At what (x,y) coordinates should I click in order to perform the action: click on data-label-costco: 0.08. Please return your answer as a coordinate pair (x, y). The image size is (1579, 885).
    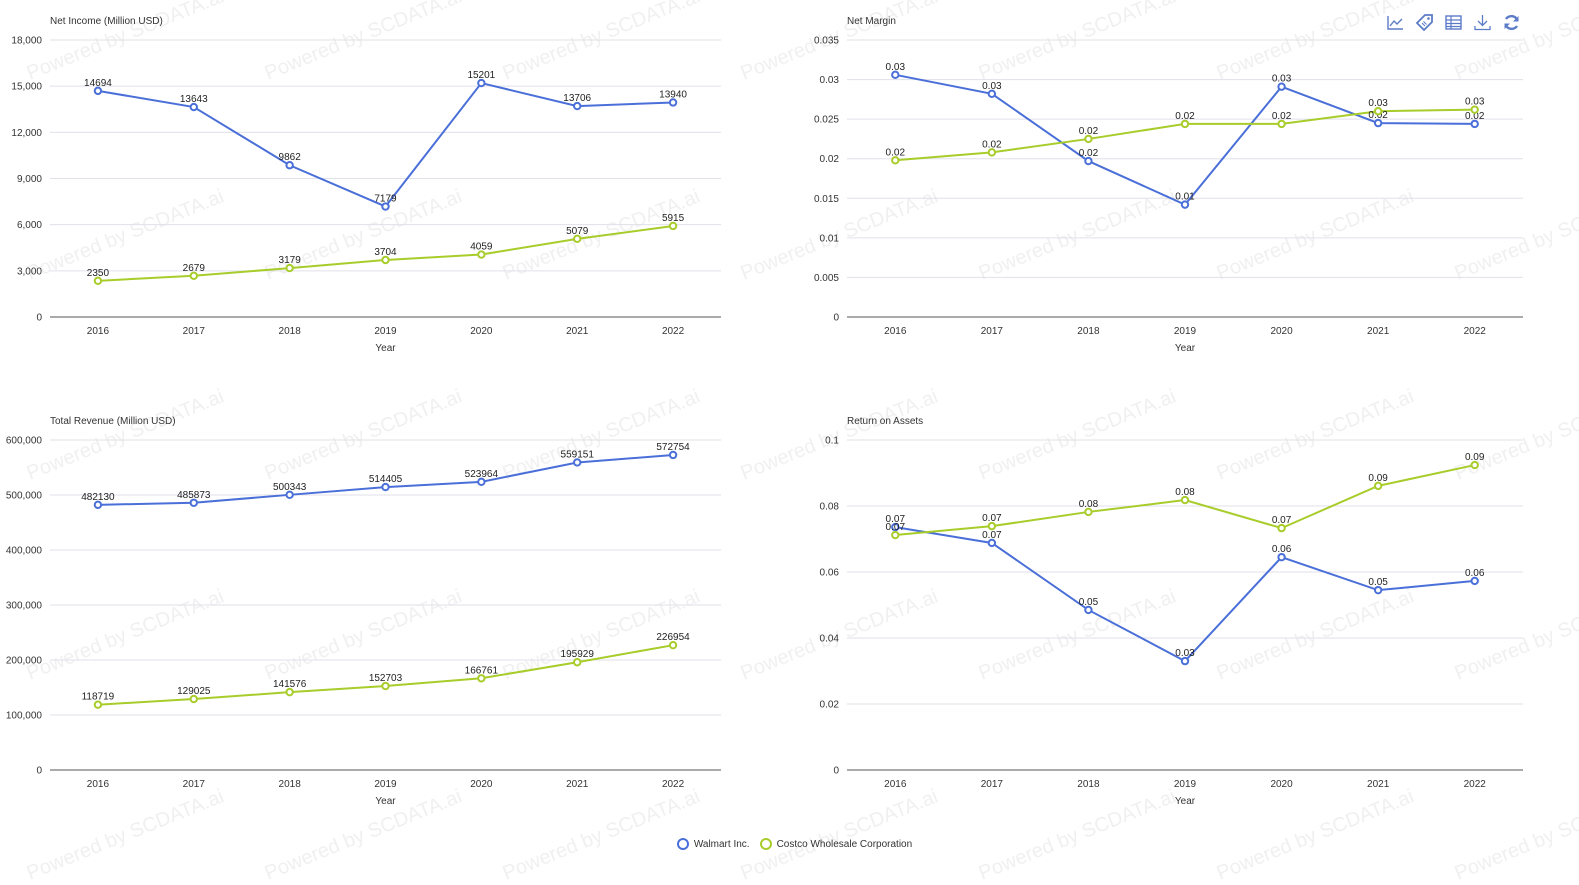
    Looking at the image, I should click on (1089, 504).